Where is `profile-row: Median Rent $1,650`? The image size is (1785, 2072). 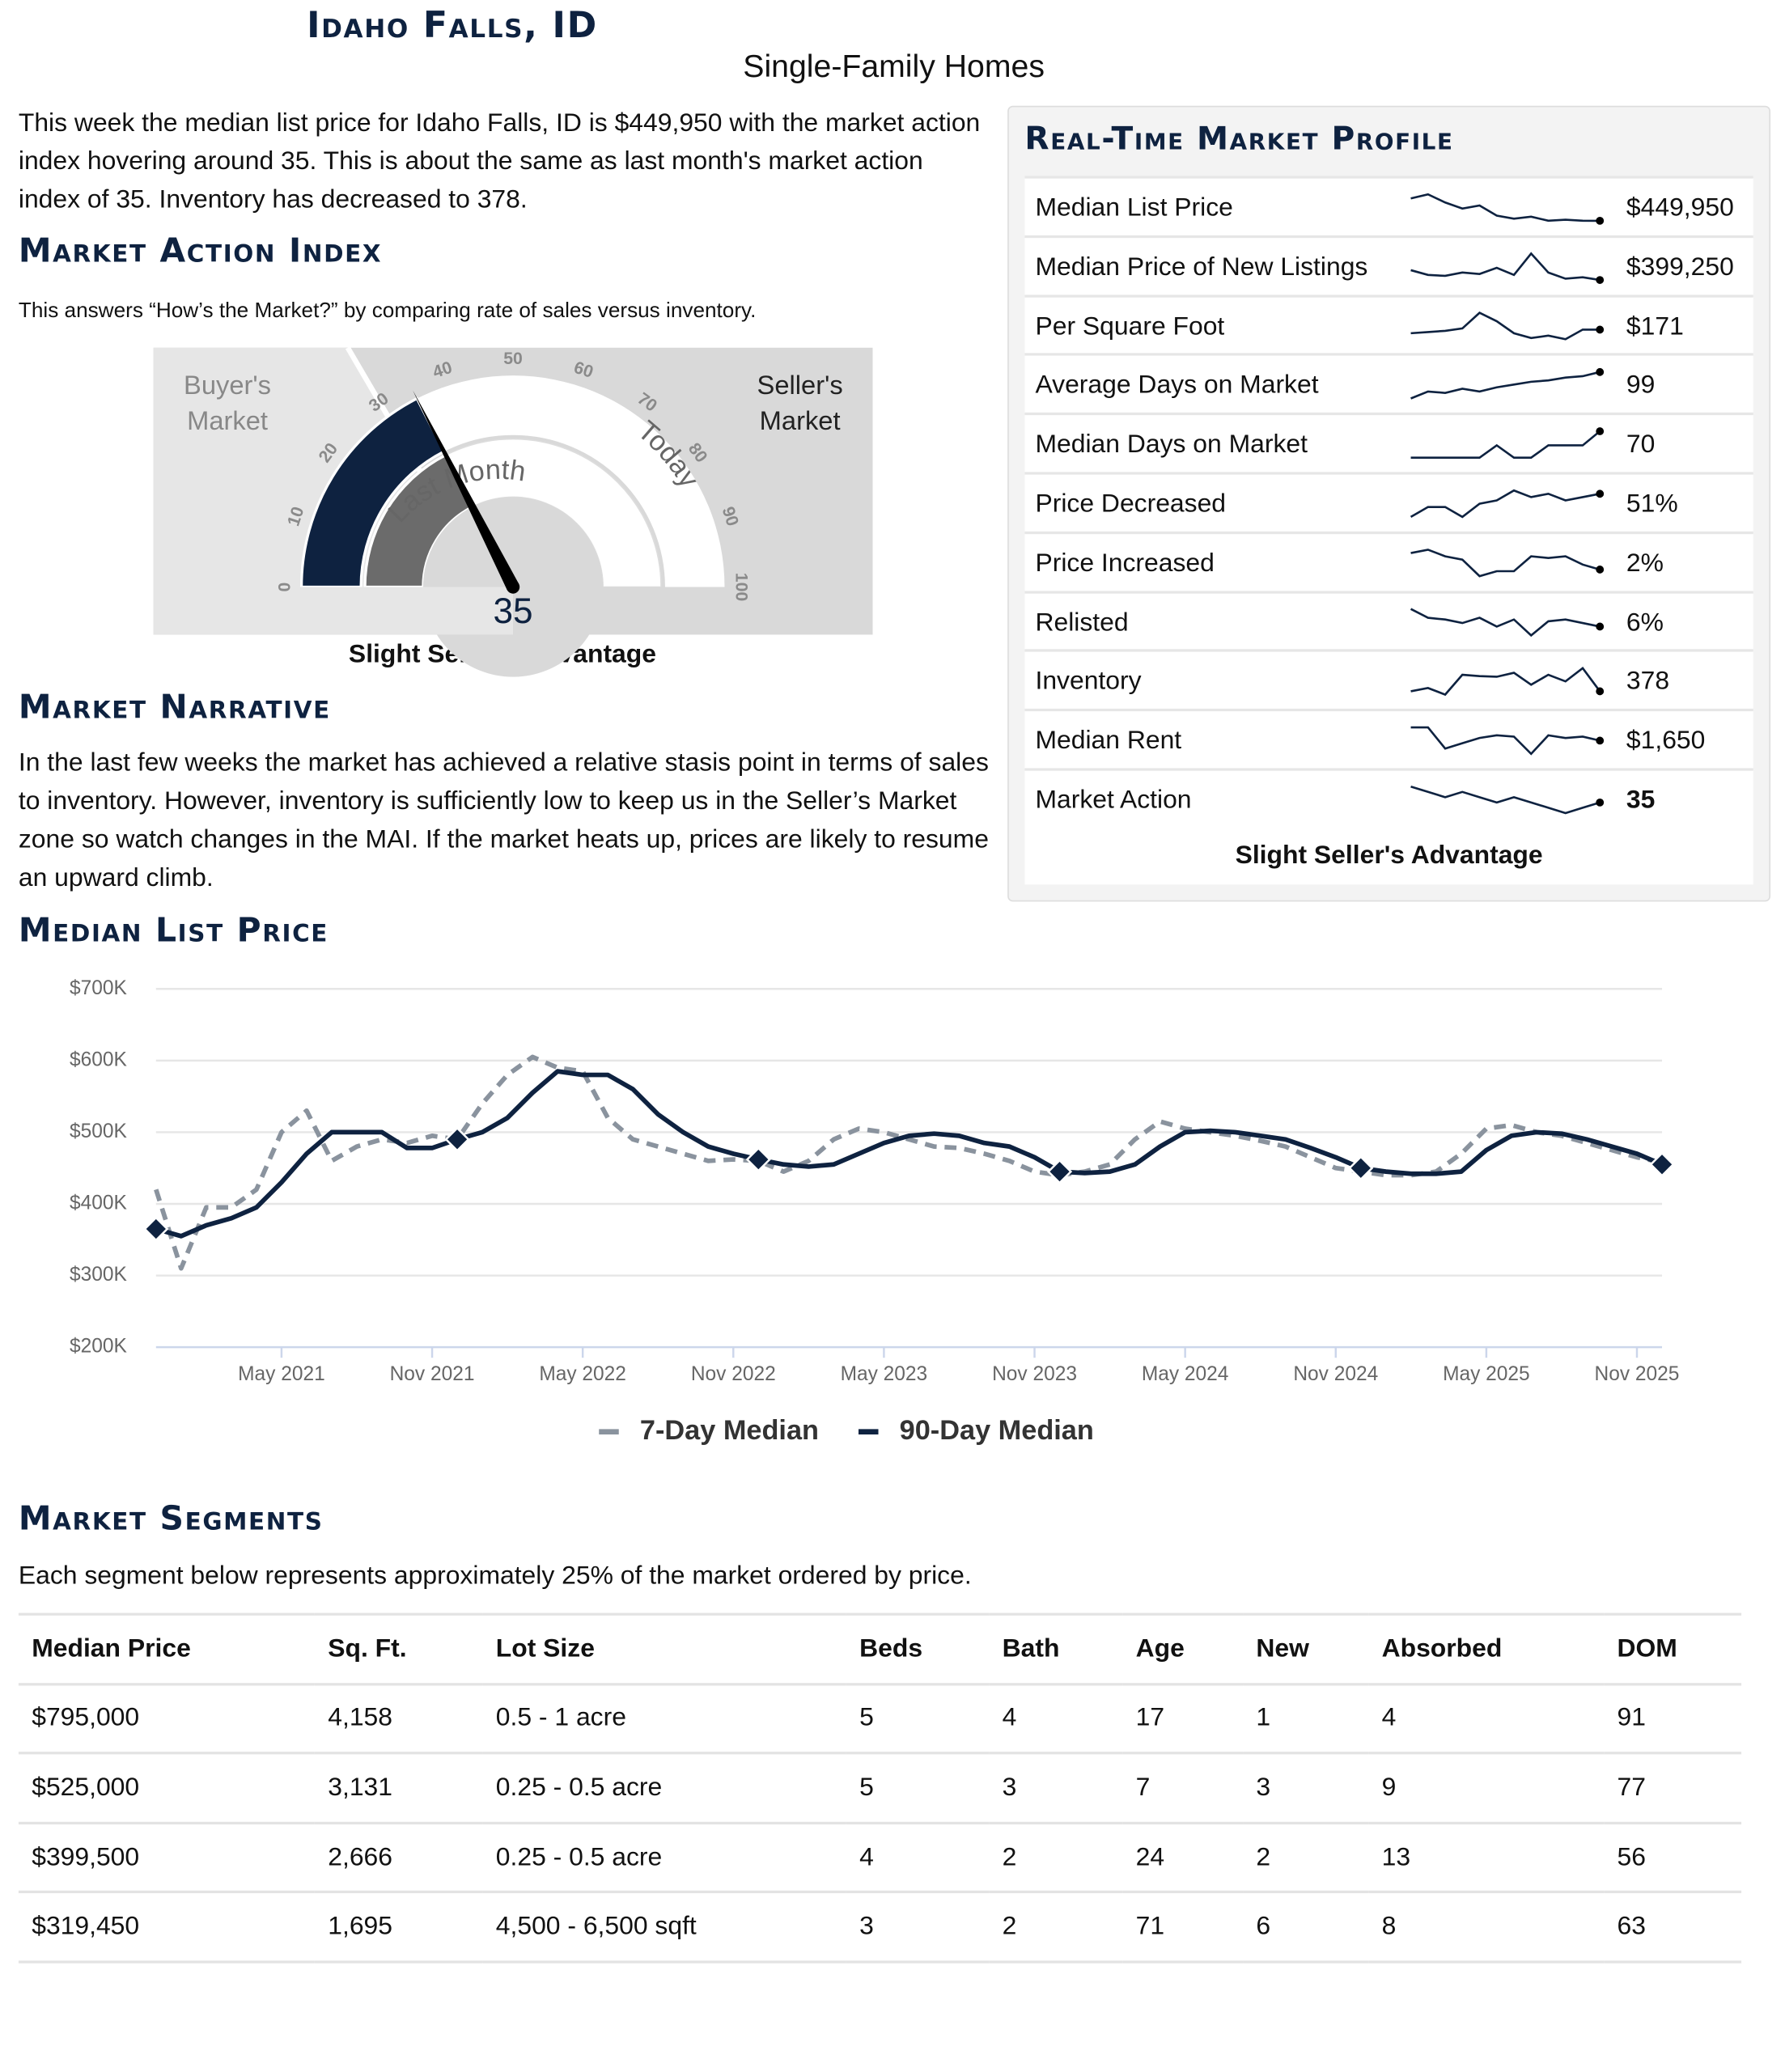 profile-row: Median Rent $1,650 is located at coordinates (1388, 738).